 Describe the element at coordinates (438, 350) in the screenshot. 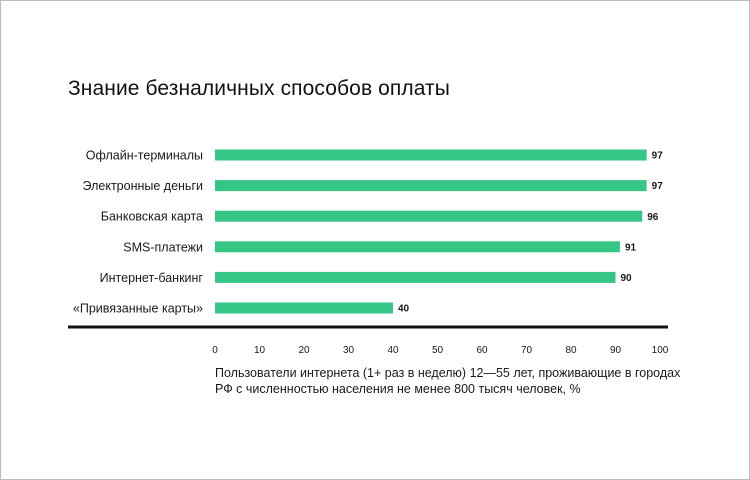

I see `x-tick-label: 50` at that location.